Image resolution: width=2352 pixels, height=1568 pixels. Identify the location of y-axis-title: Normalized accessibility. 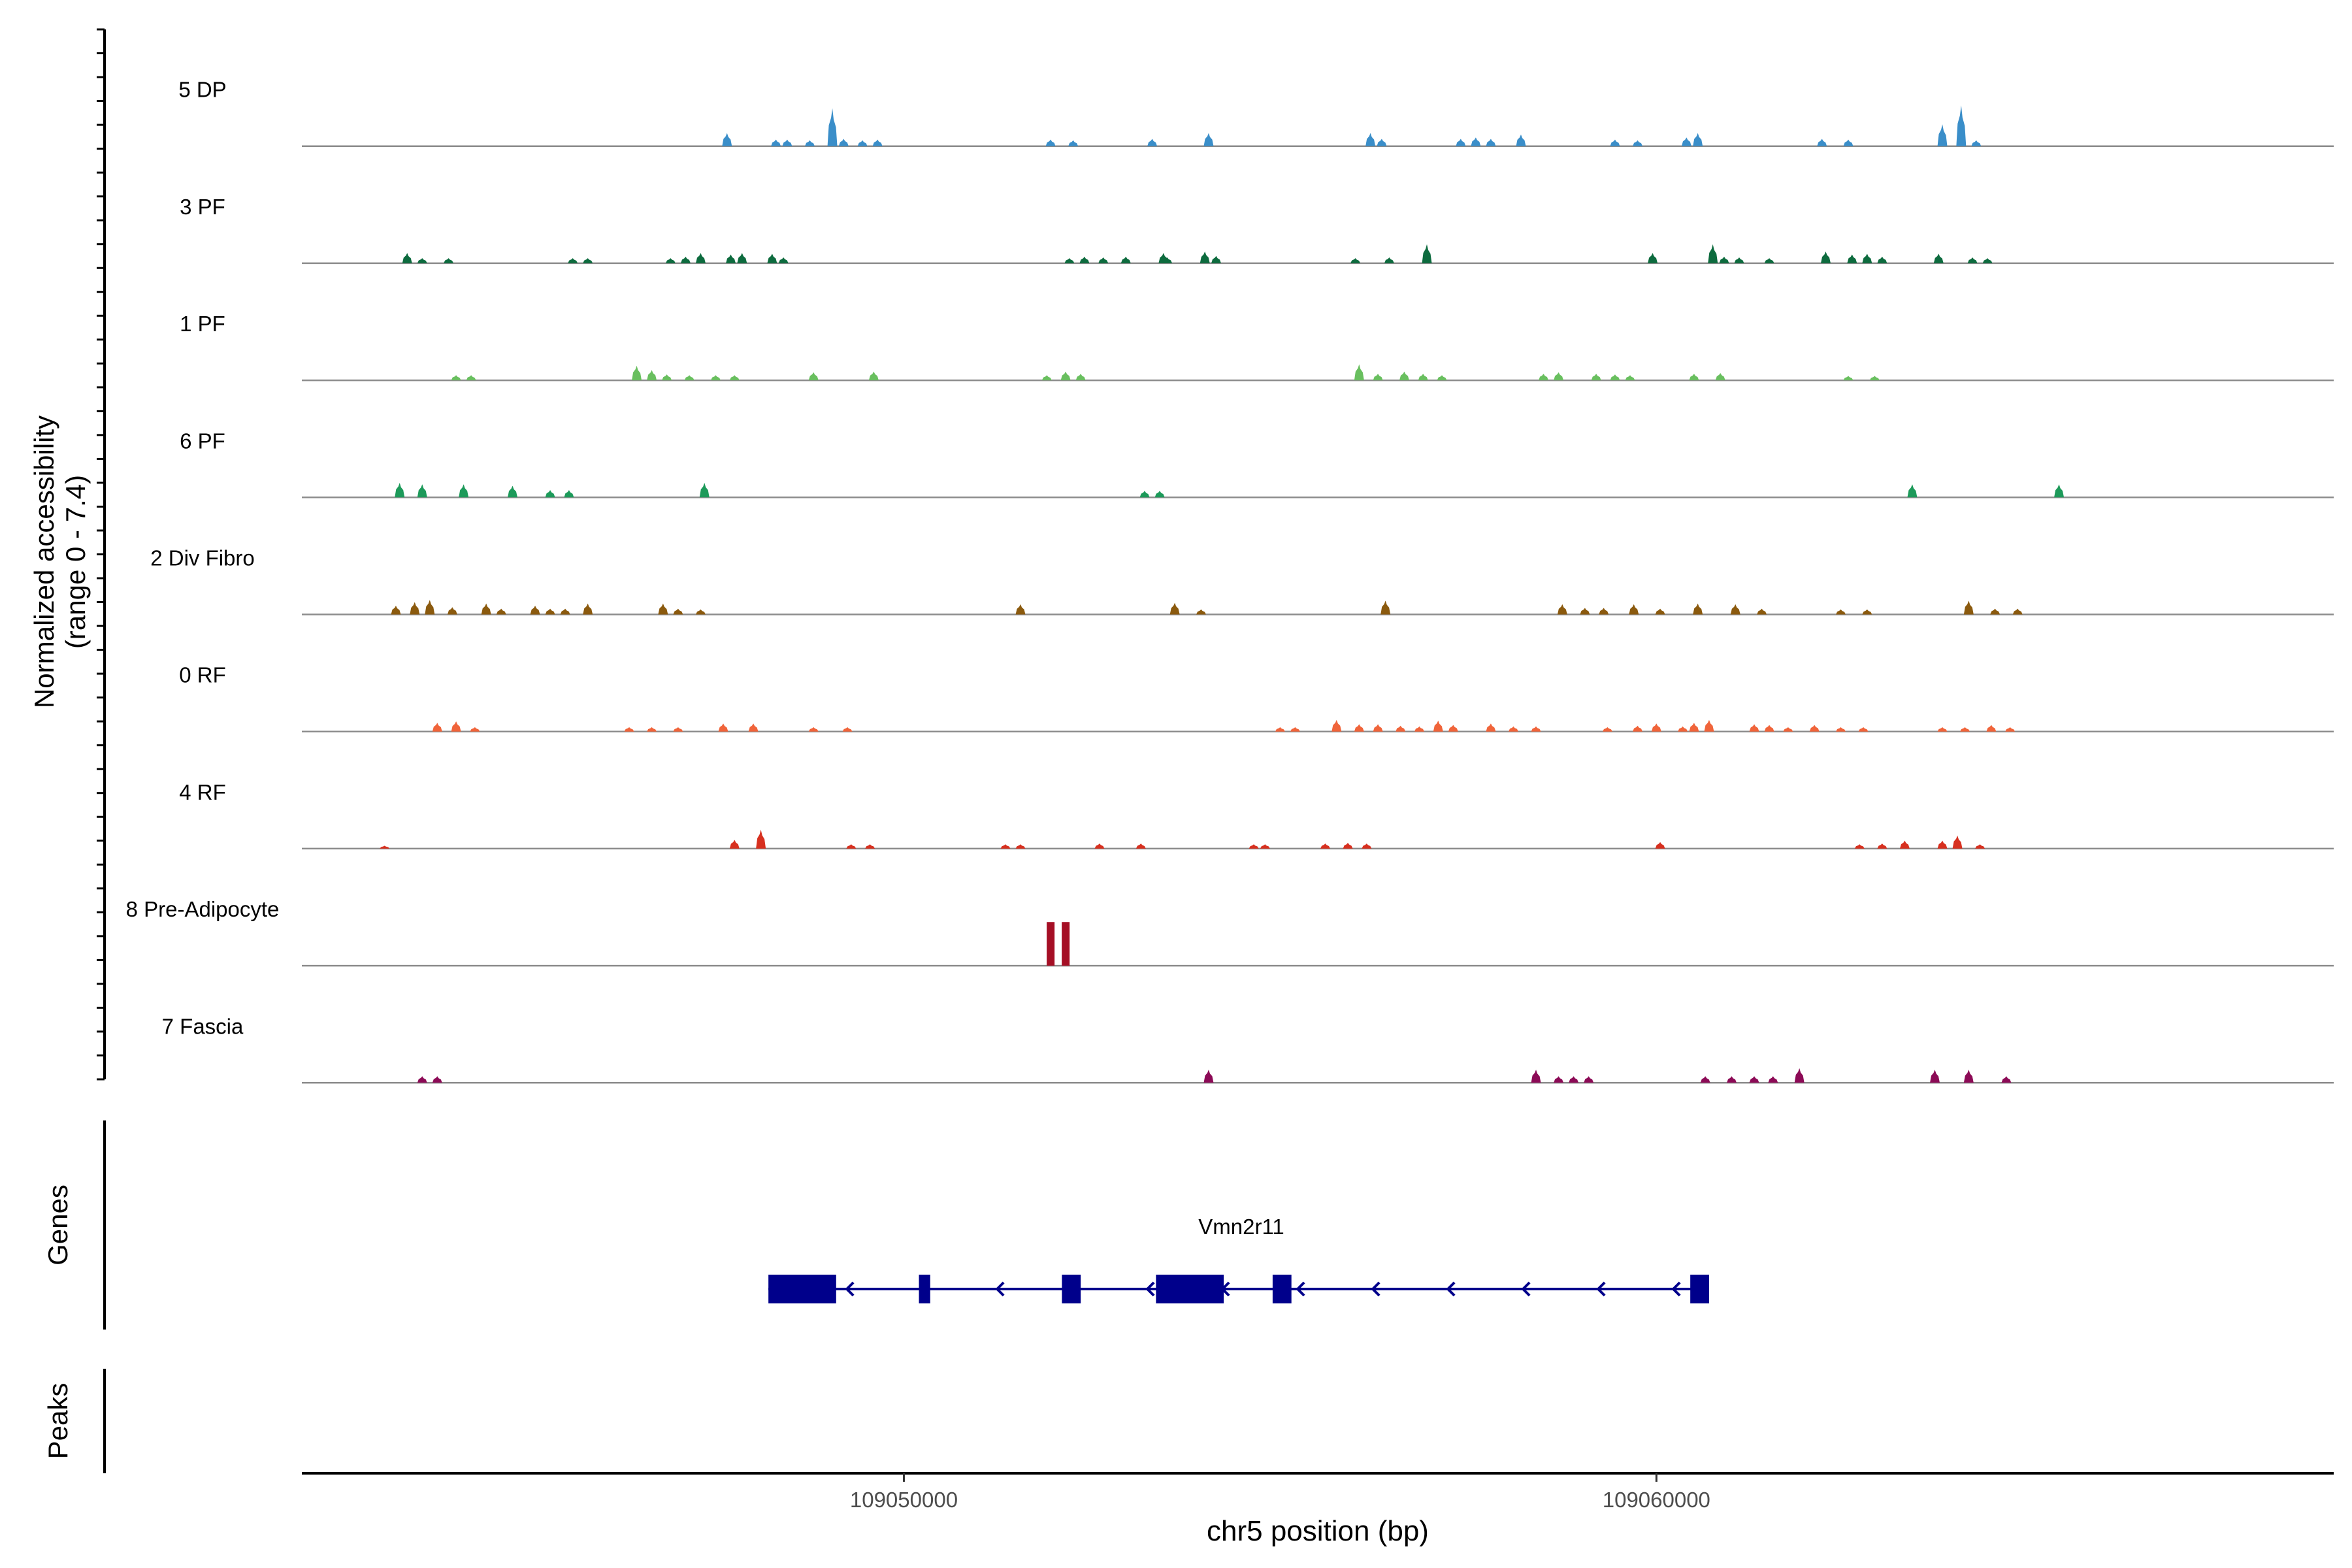
(44, 562).